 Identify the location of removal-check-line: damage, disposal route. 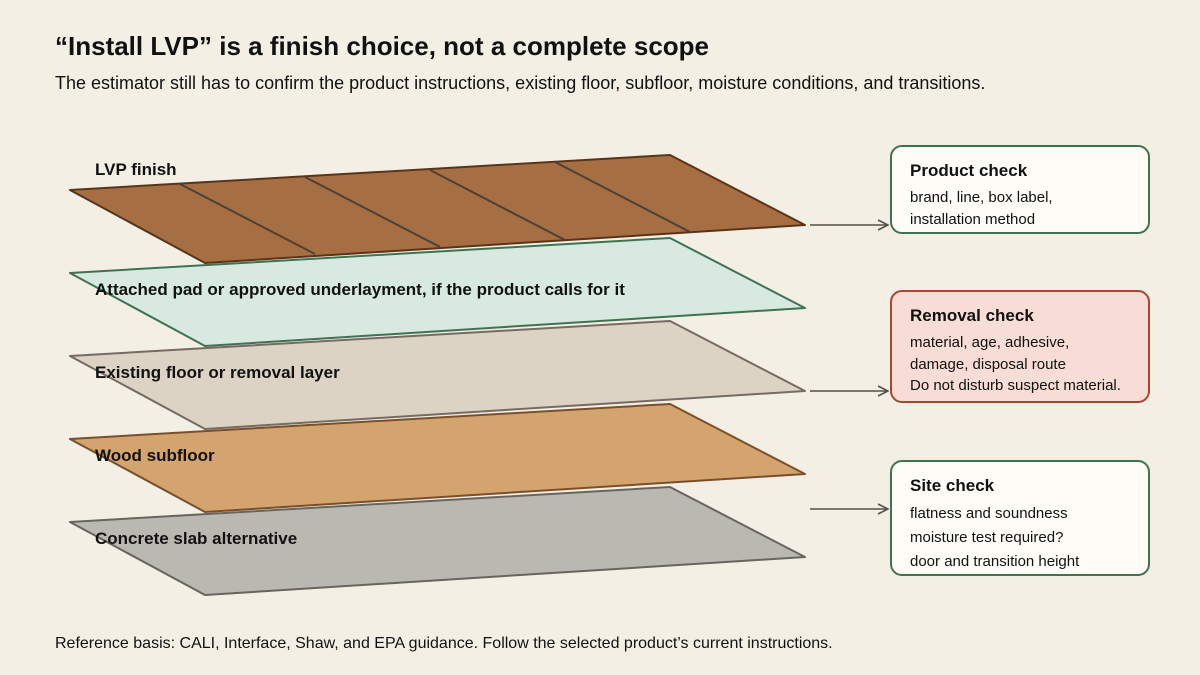
(988, 364).